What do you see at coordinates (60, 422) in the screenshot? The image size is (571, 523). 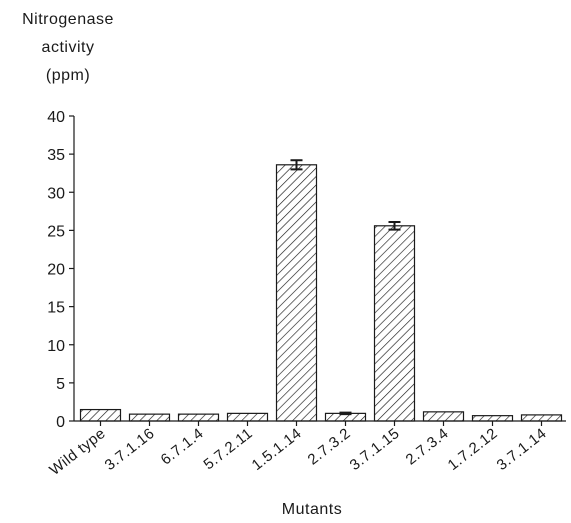 I see `y-tick-label: 0` at bounding box center [60, 422].